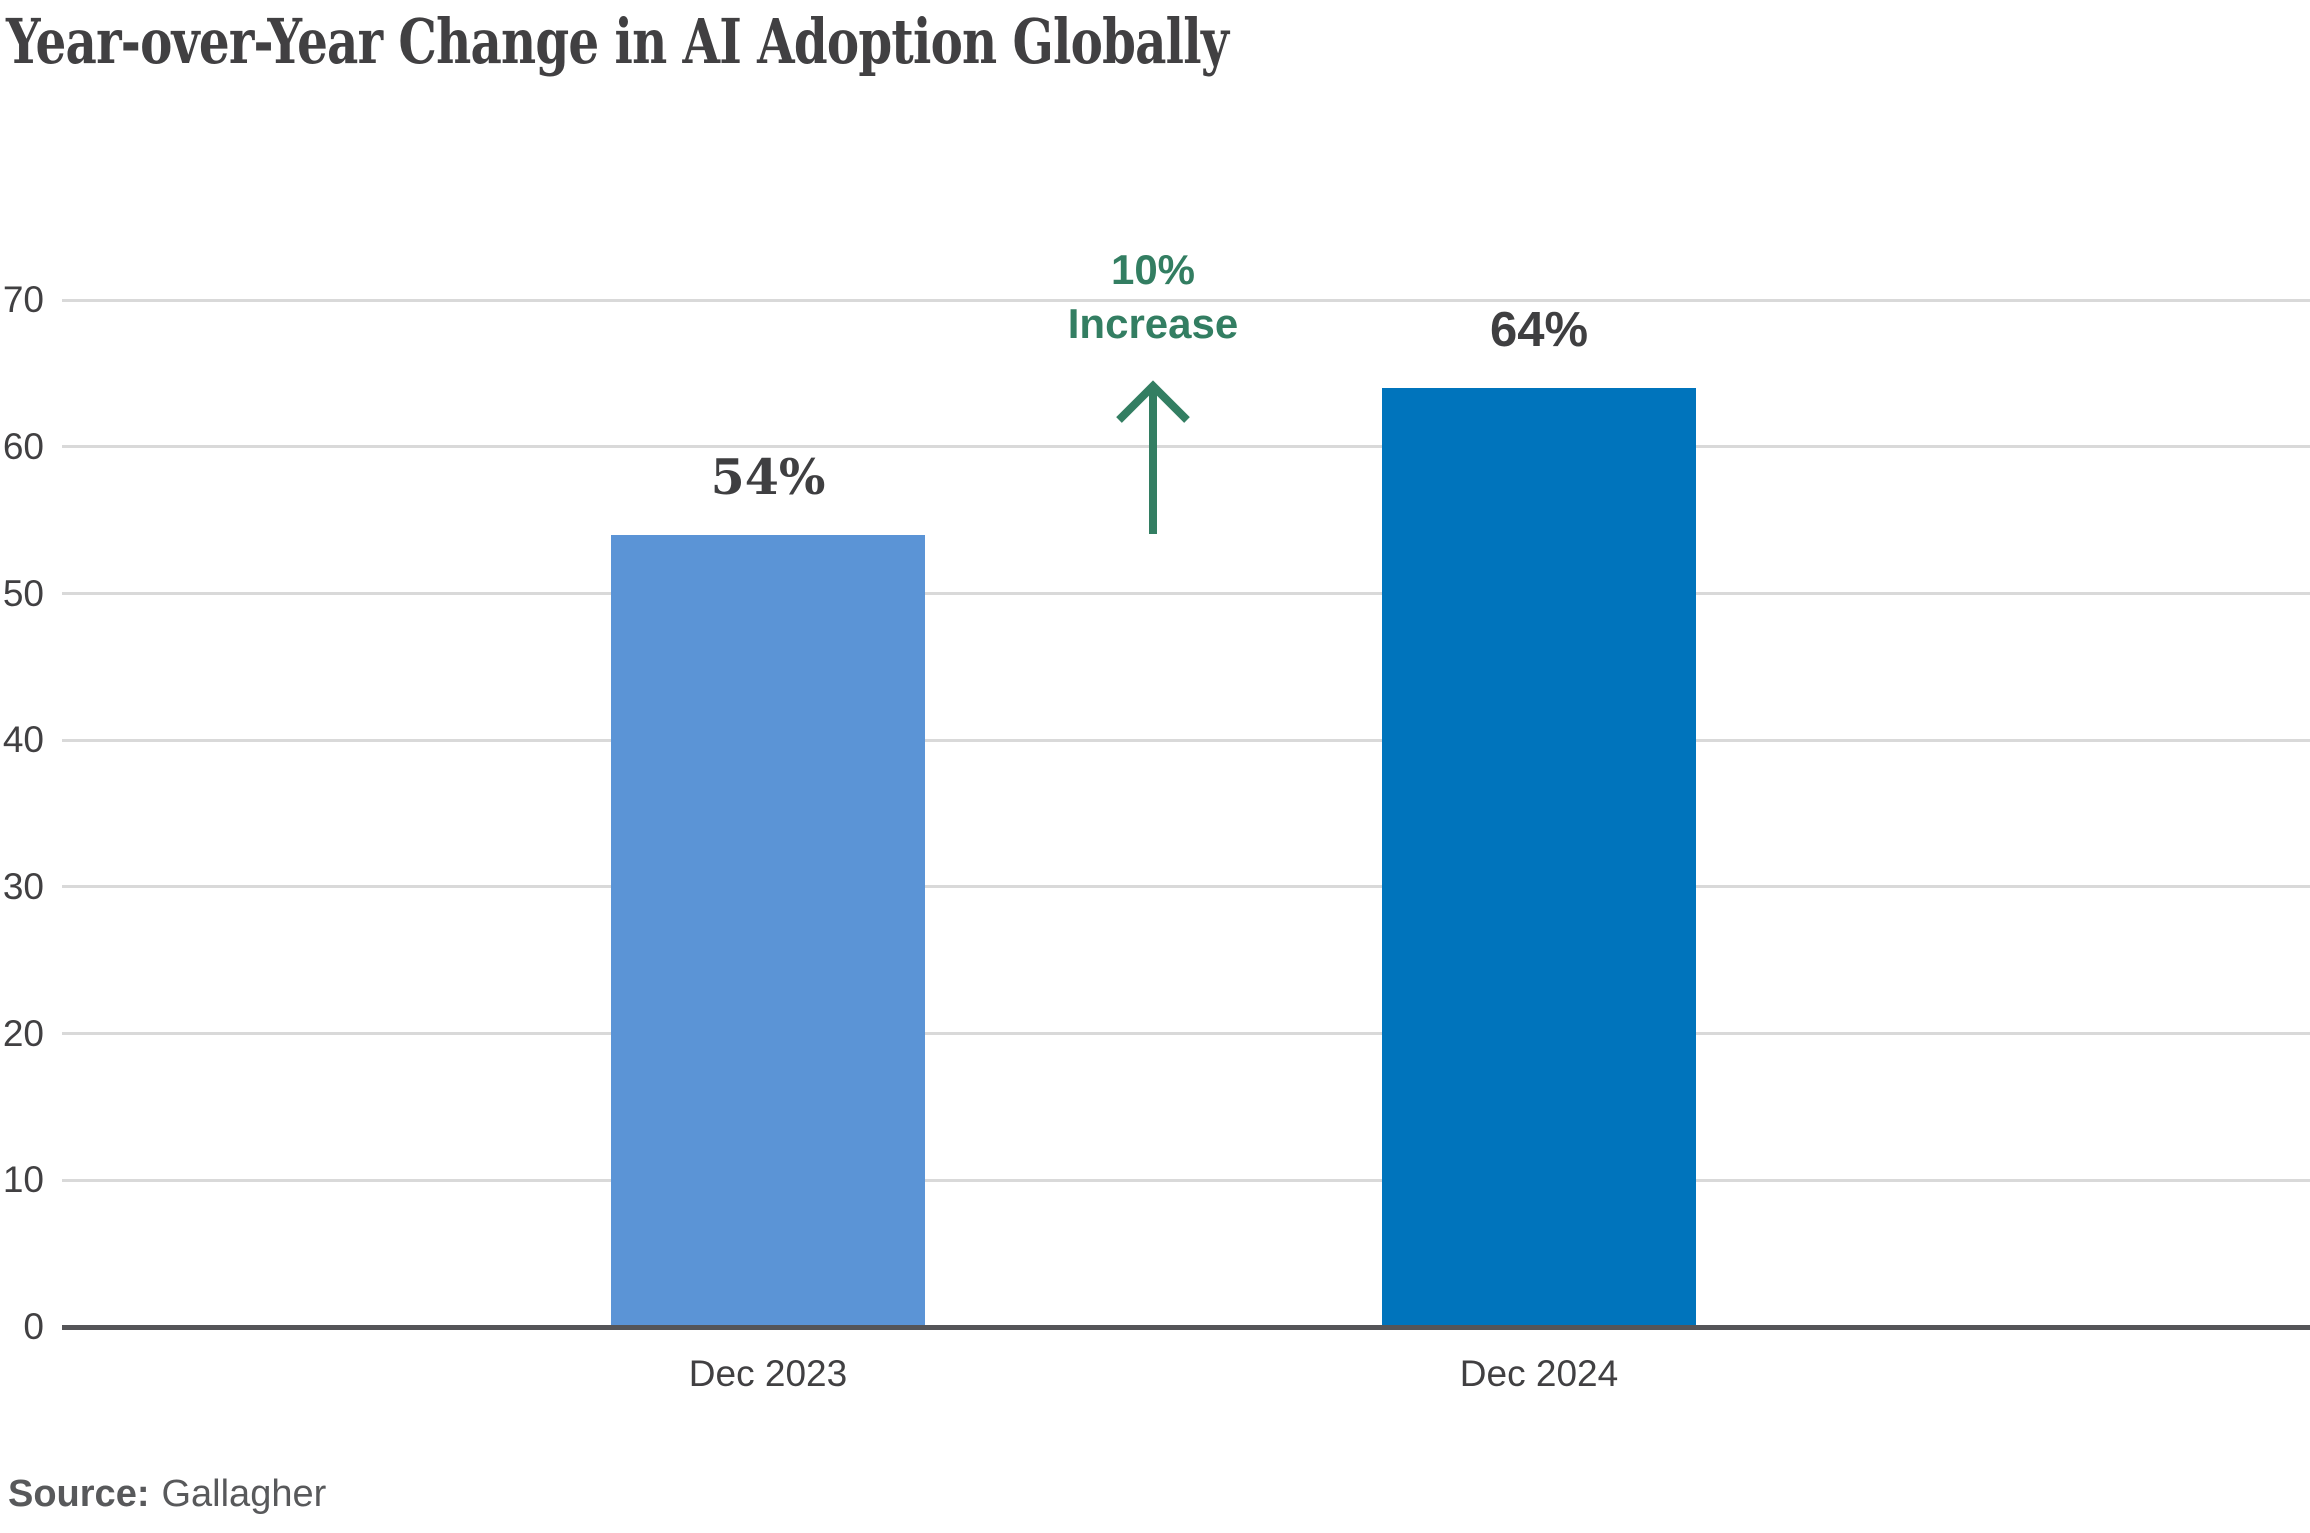  I want to click on bar-dec-2023, so click(768, 931).